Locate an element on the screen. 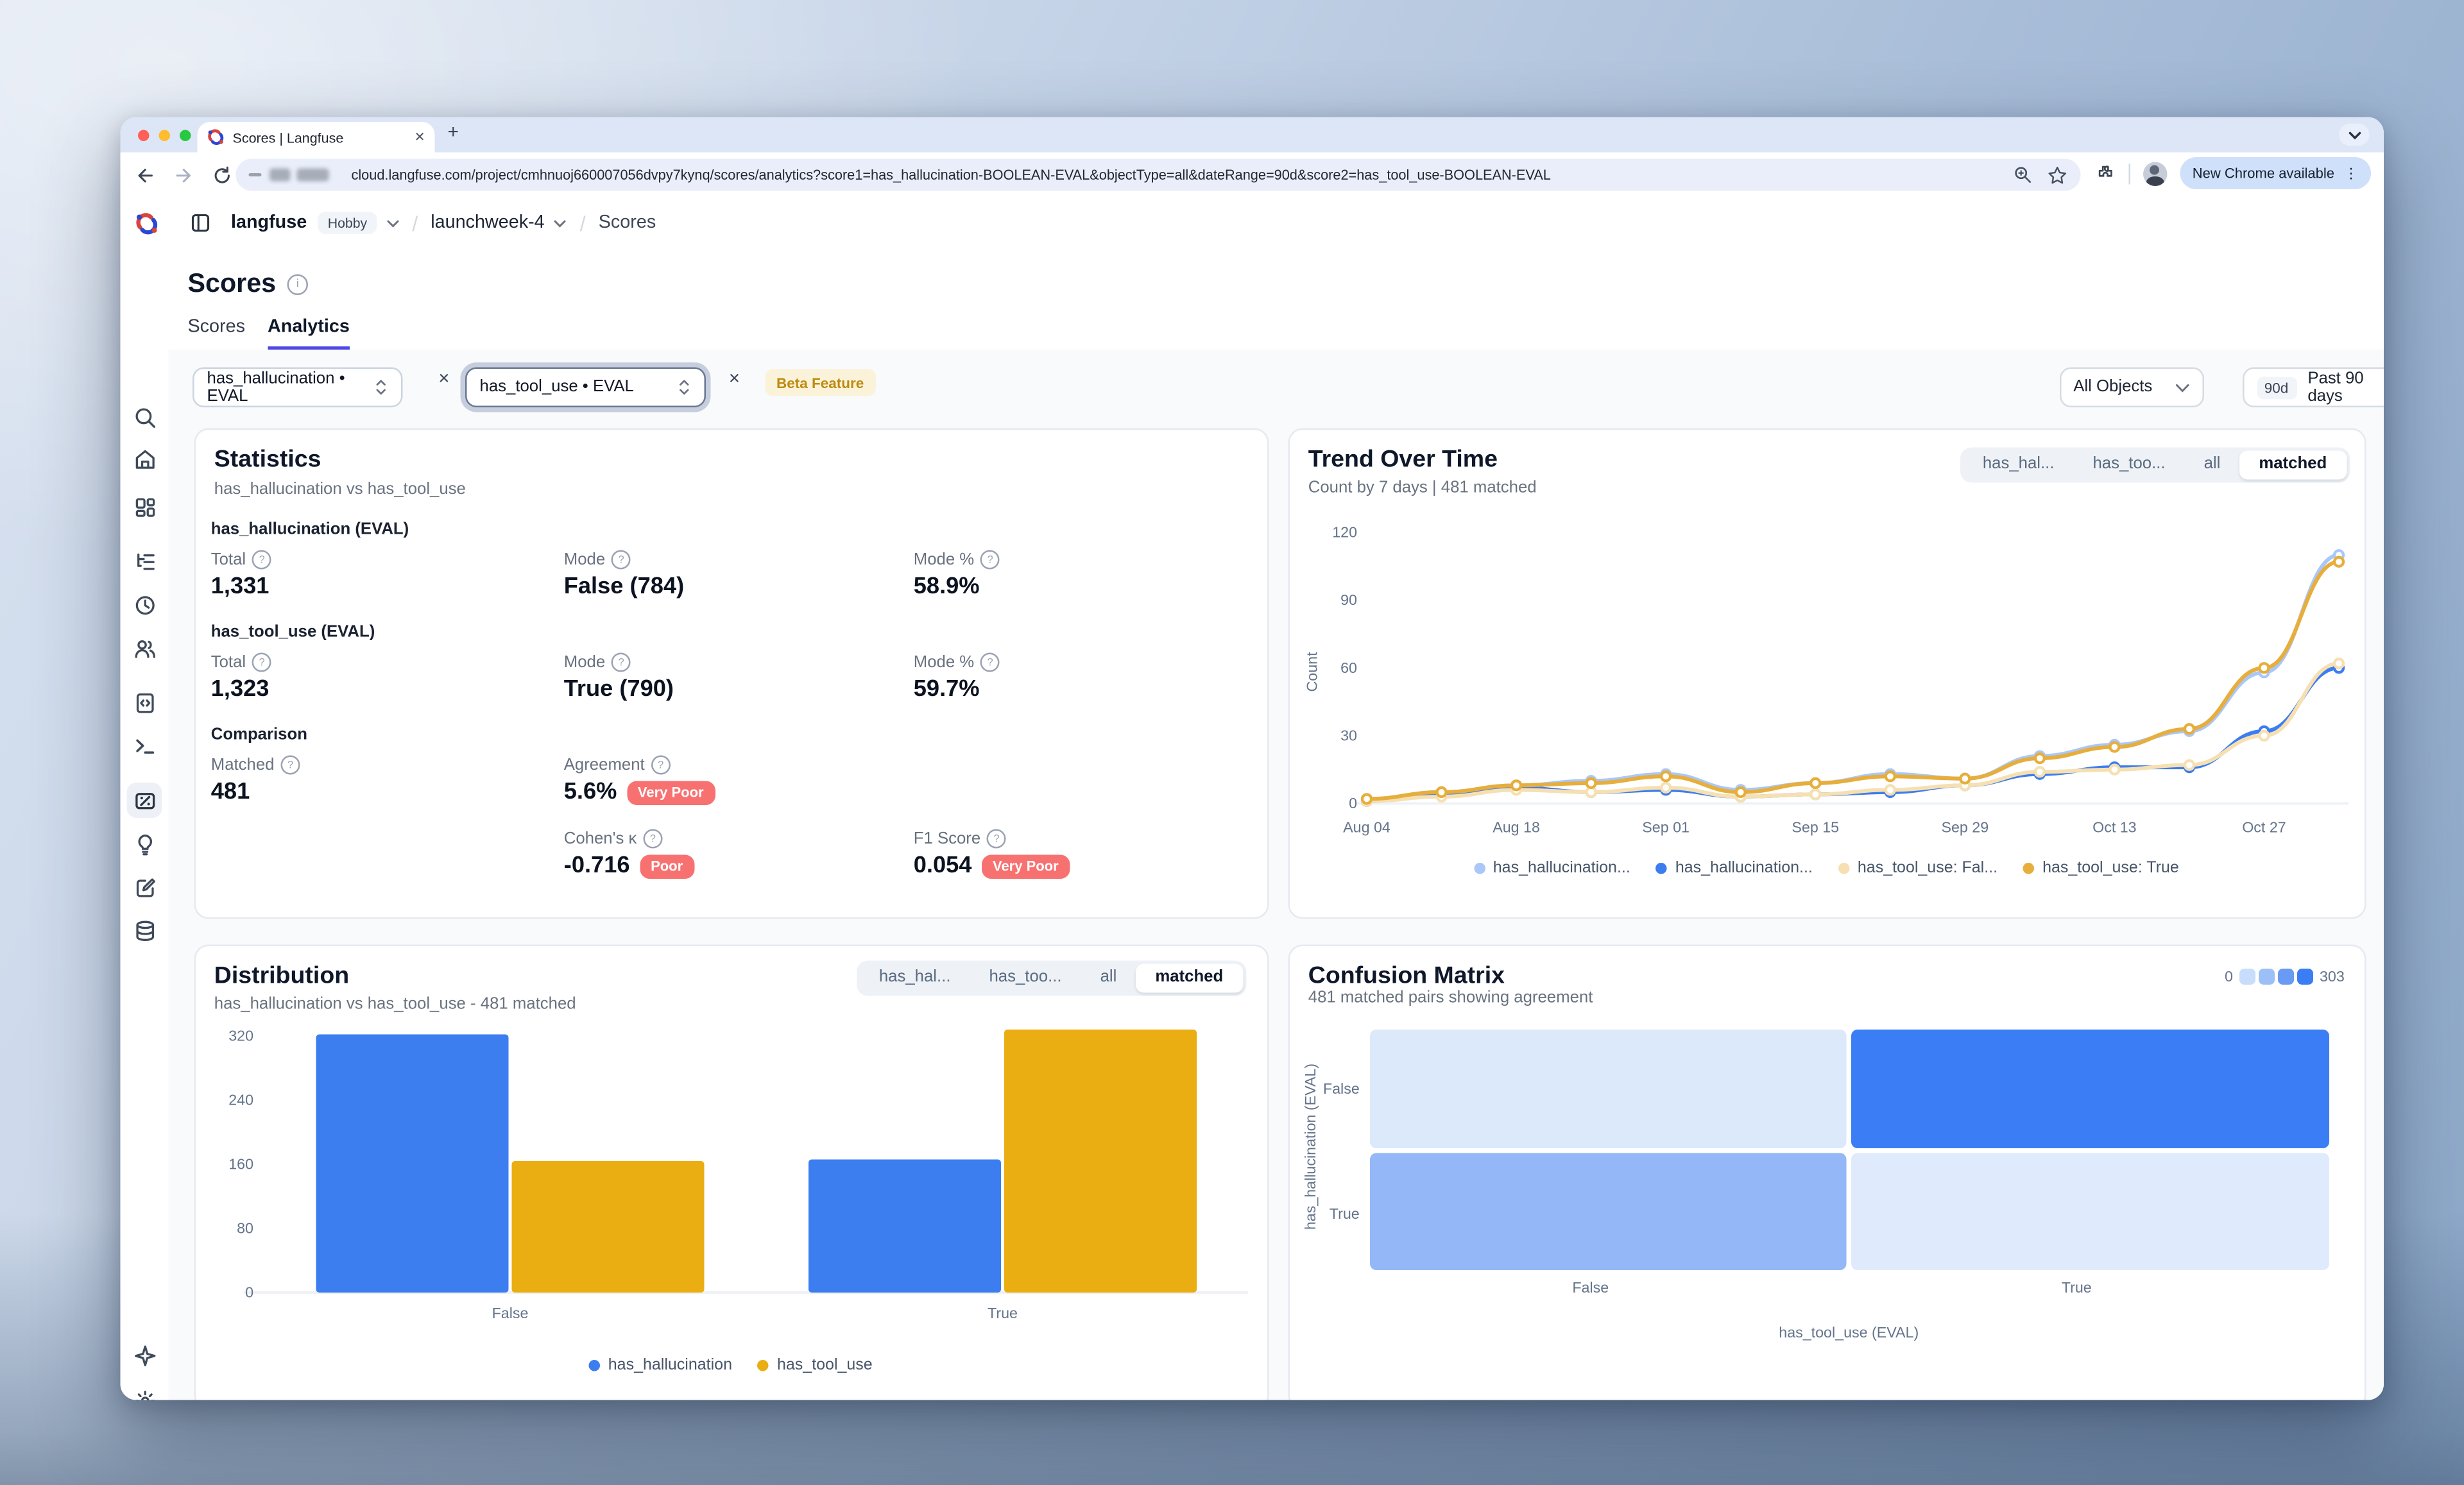  date-range-short: 90d is located at coordinates (2277, 387).